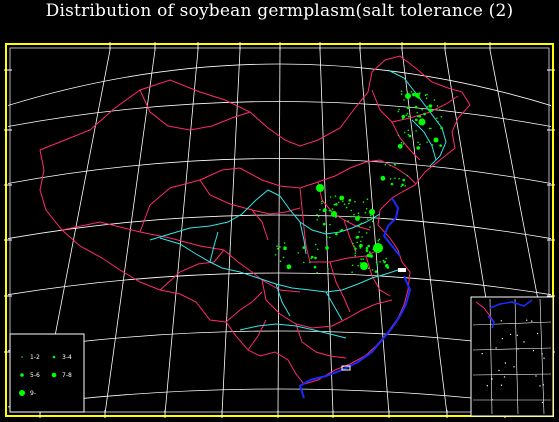 The height and width of the screenshot is (422, 559). I want to click on germplasm-point-large, so click(364, 266).